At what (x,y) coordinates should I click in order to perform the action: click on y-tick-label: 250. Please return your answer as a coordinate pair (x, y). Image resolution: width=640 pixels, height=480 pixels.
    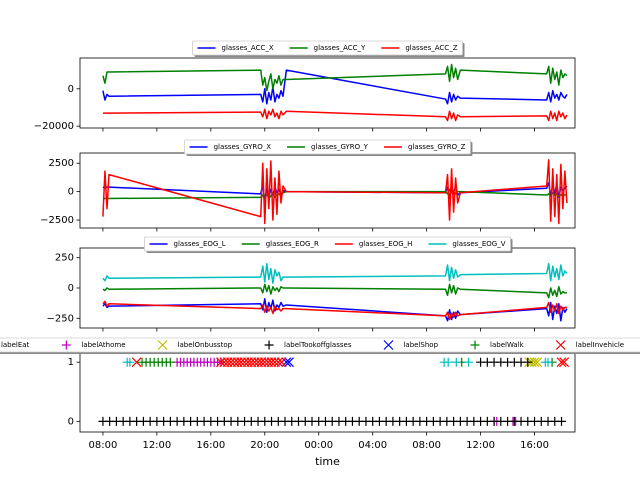
    Looking at the image, I should click on (64, 258).